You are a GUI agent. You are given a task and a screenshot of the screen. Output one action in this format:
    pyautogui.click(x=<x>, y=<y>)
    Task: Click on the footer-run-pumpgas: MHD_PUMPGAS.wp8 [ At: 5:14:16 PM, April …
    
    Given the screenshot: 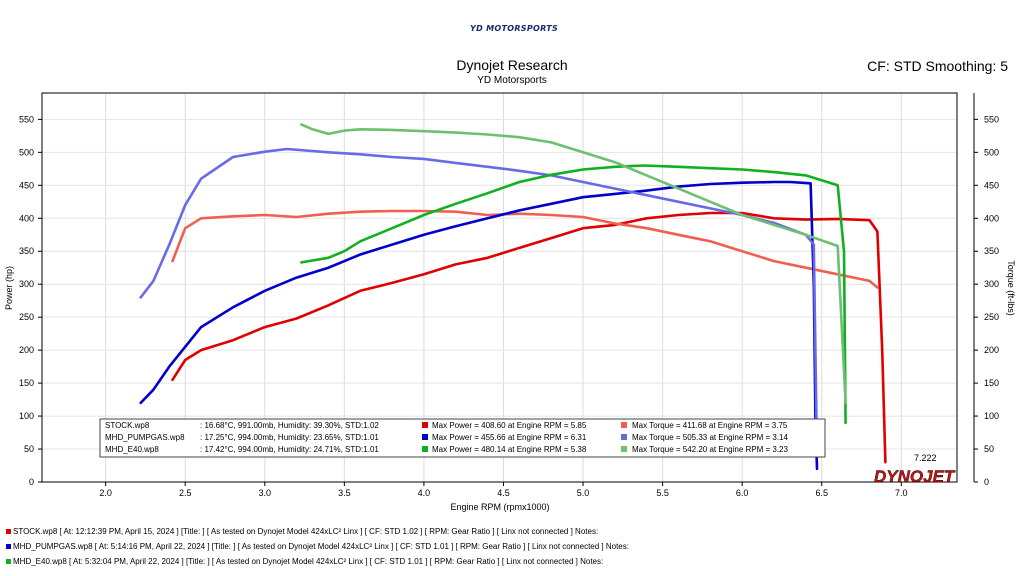 What is the action you would take?
    pyautogui.click(x=317, y=546)
    